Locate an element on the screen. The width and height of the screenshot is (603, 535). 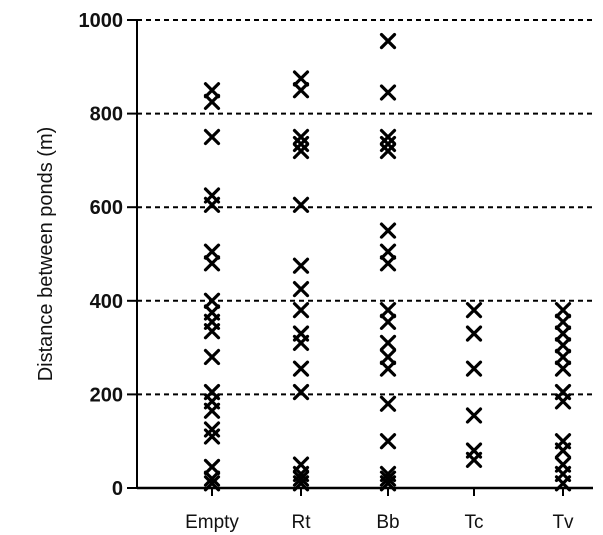
x-category-labels: Empty Rt Bb Tc Tv is located at coordinates (379, 522).